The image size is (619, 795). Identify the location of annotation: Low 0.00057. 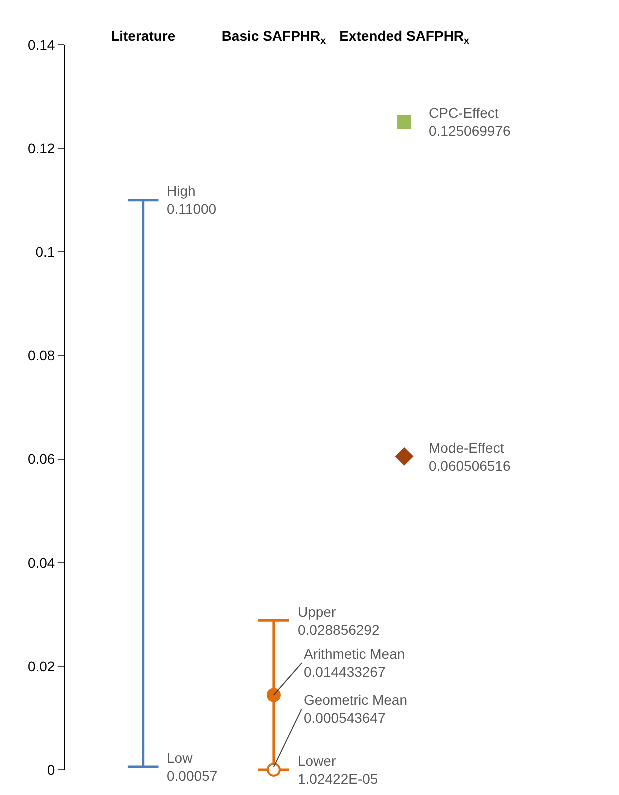
(192, 767).